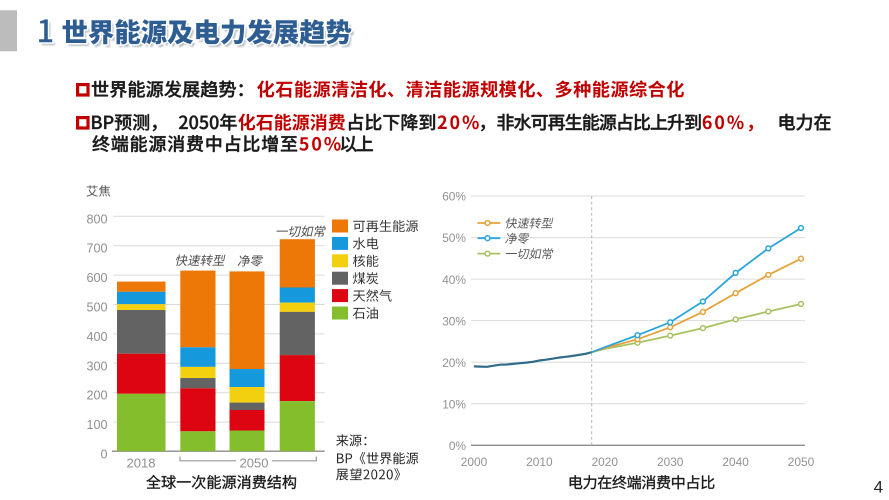  What do you see at coordinates (96, 219) in the screenshot?
I see `svg-text: 800` at bounding box center [96, 219].